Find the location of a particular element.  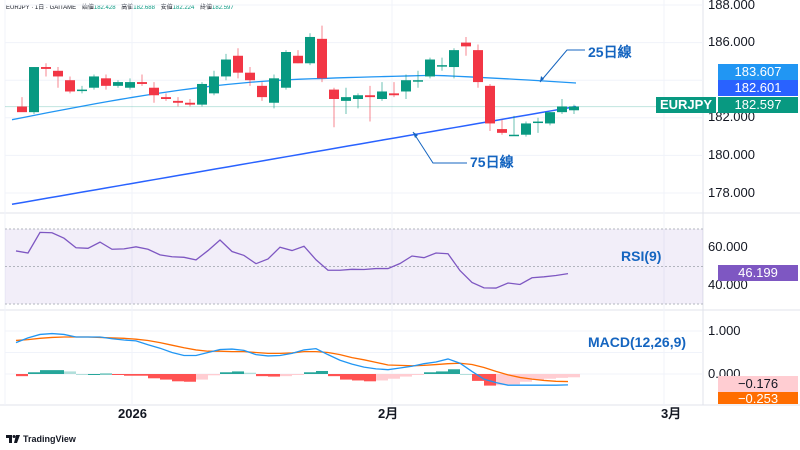

close-label: 終値 is located at coordinates (206, 8).